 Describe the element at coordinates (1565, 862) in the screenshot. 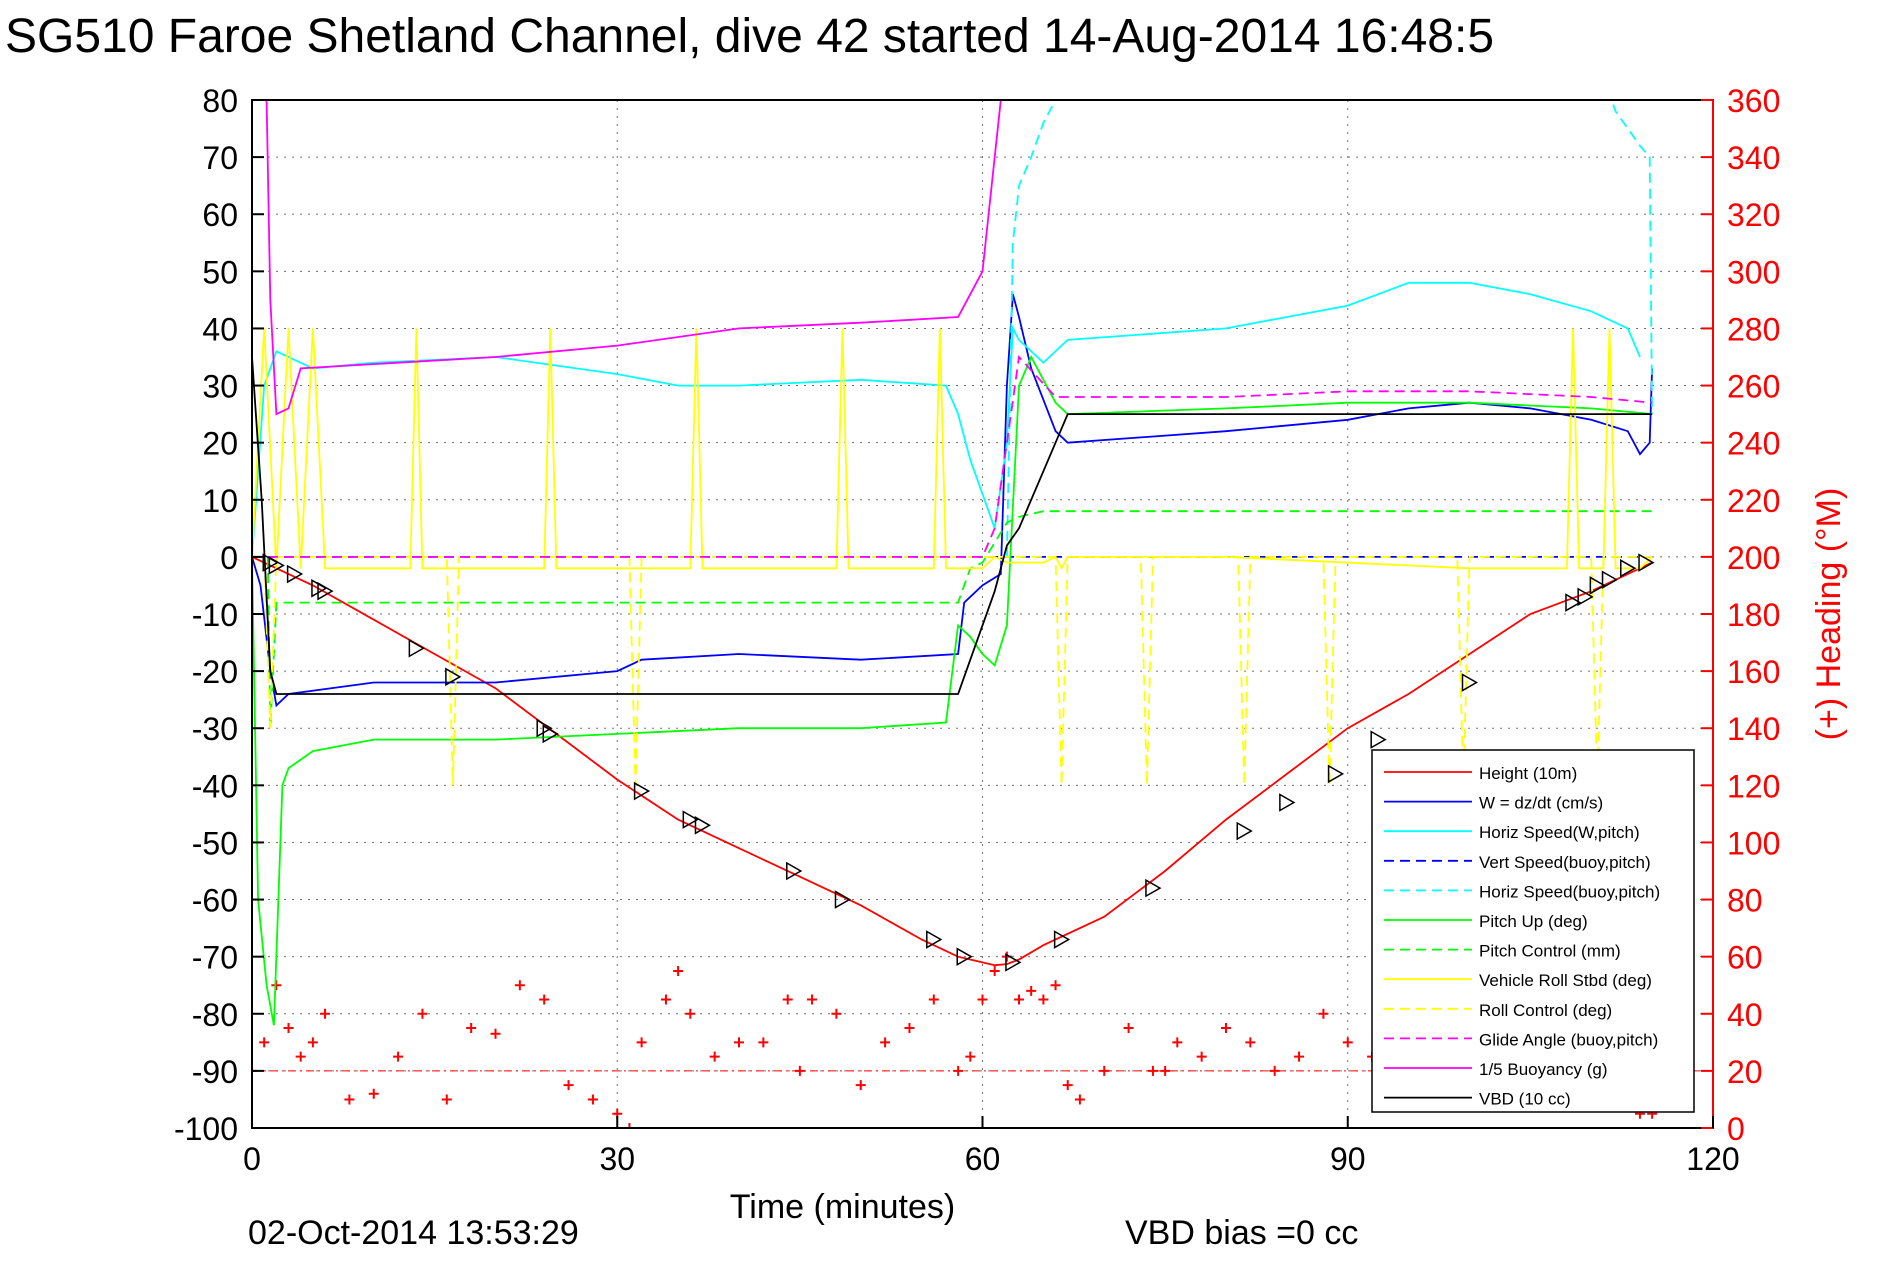

I see `legend-label: Vert Speed(buoy,pitch)` at that location.